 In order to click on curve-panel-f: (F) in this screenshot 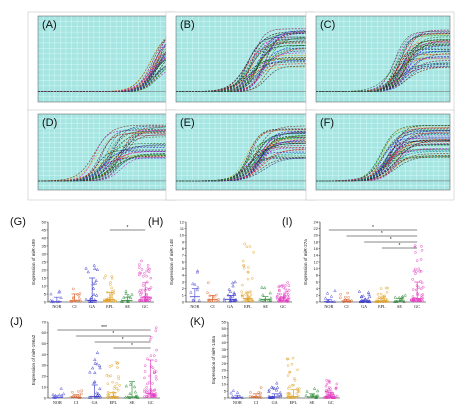, I will do `click(380, 155)`.